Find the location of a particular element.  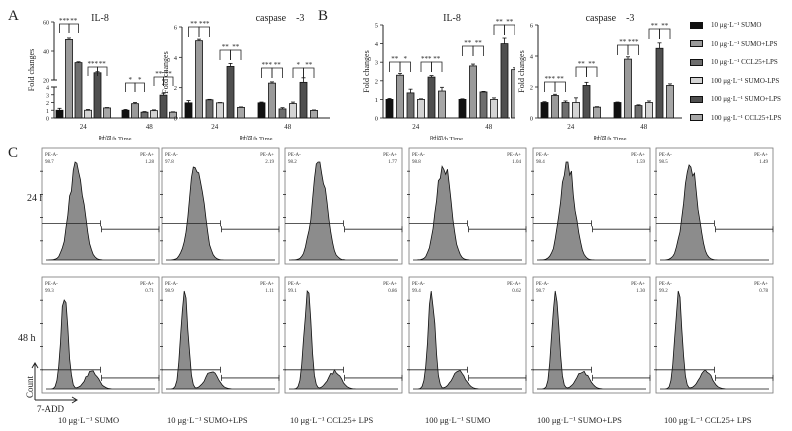

row-label-48h: 48 h is located at coordinates (27, 338).